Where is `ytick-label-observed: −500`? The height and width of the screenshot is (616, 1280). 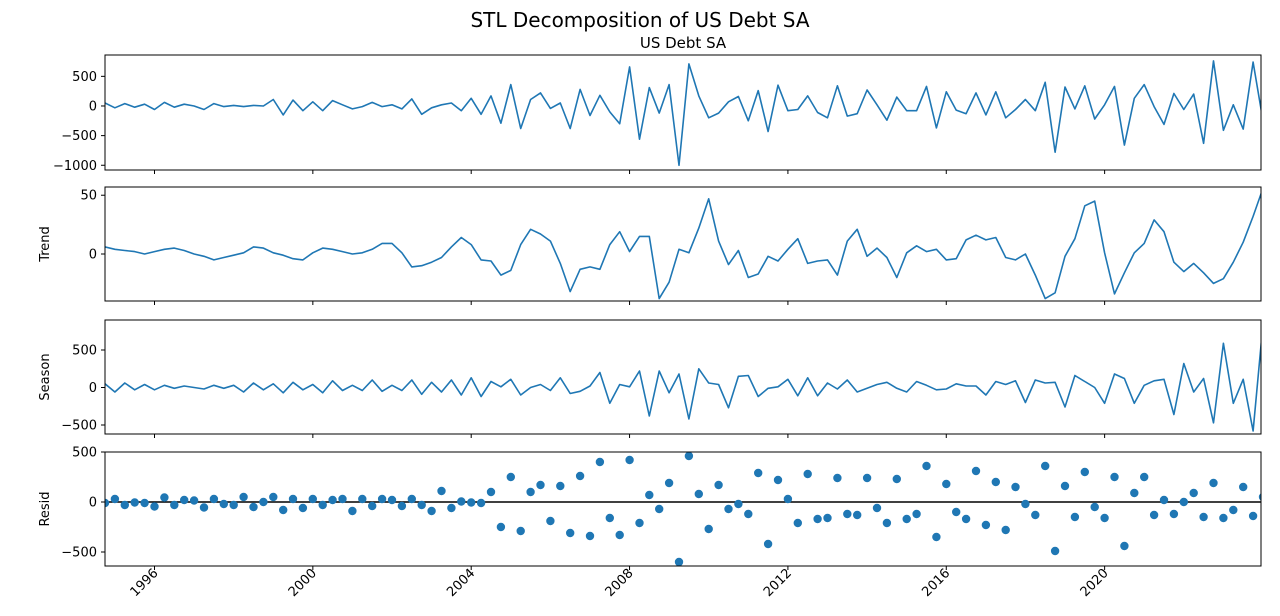
ytick-label-observed: −500 is located at coordinates (79, 136).